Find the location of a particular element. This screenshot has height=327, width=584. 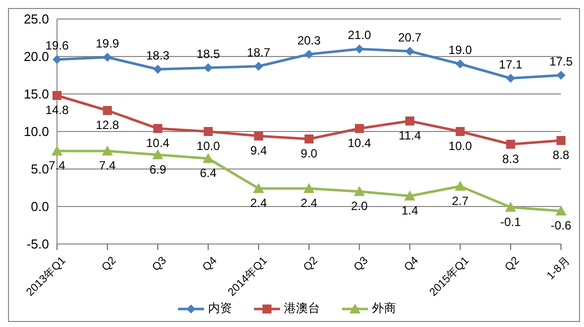

data-label: 11.4 is located at coordinates (410, 135).